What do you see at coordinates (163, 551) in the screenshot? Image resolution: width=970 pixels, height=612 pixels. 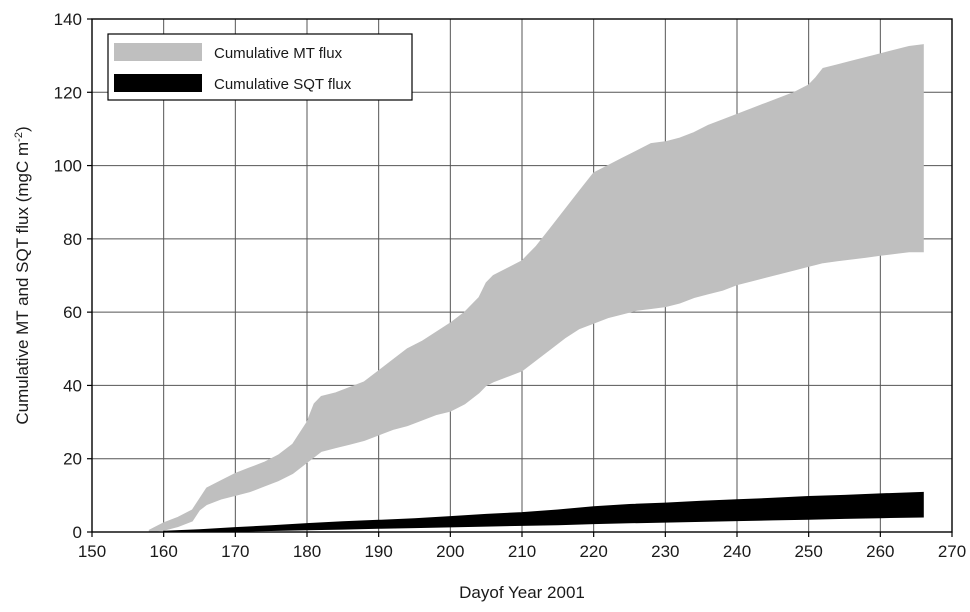 I see `x-tick-label-160: 160` at bounding box center [163, 551].